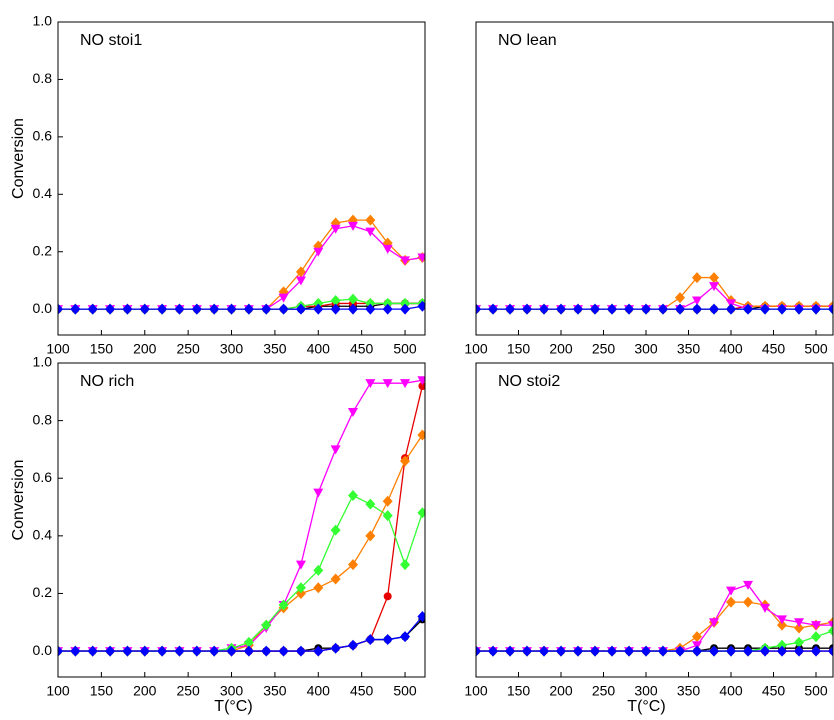  I want to click on y-tick-label: 0.2, so click(43, 250).